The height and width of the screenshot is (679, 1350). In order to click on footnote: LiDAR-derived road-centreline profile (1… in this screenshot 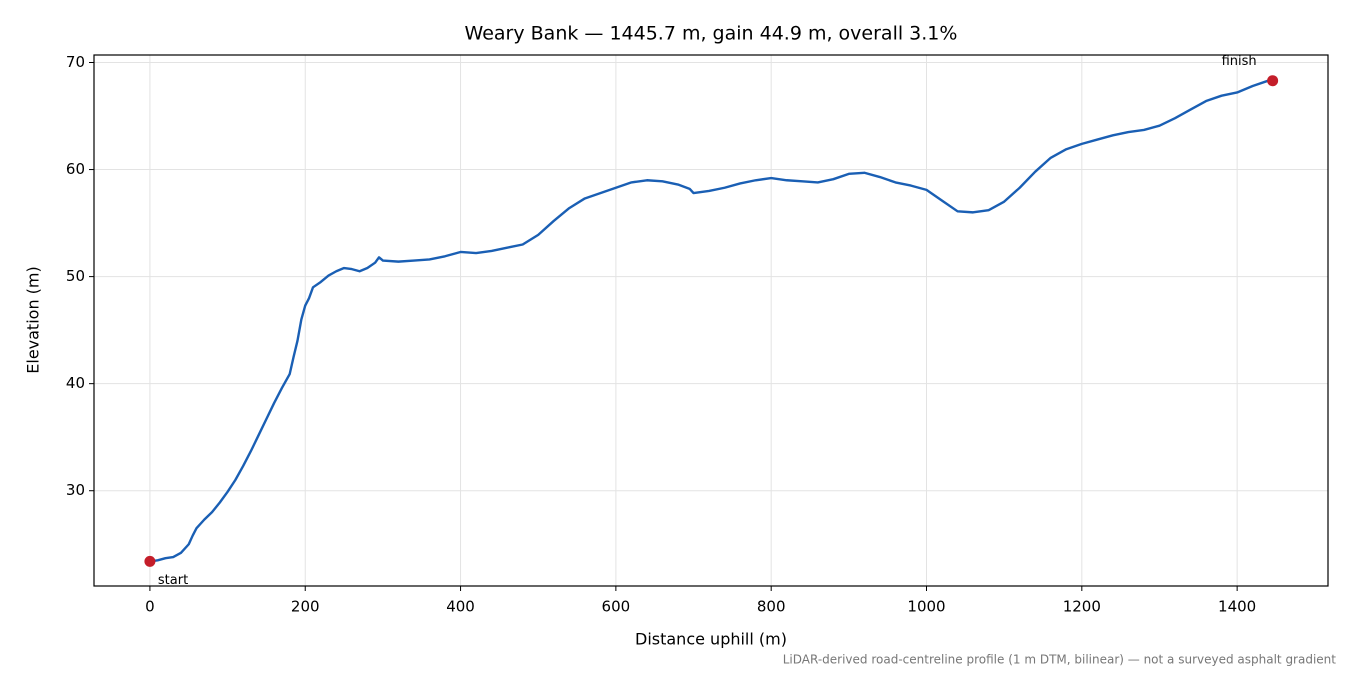, I will do `click(1060, 660)`.